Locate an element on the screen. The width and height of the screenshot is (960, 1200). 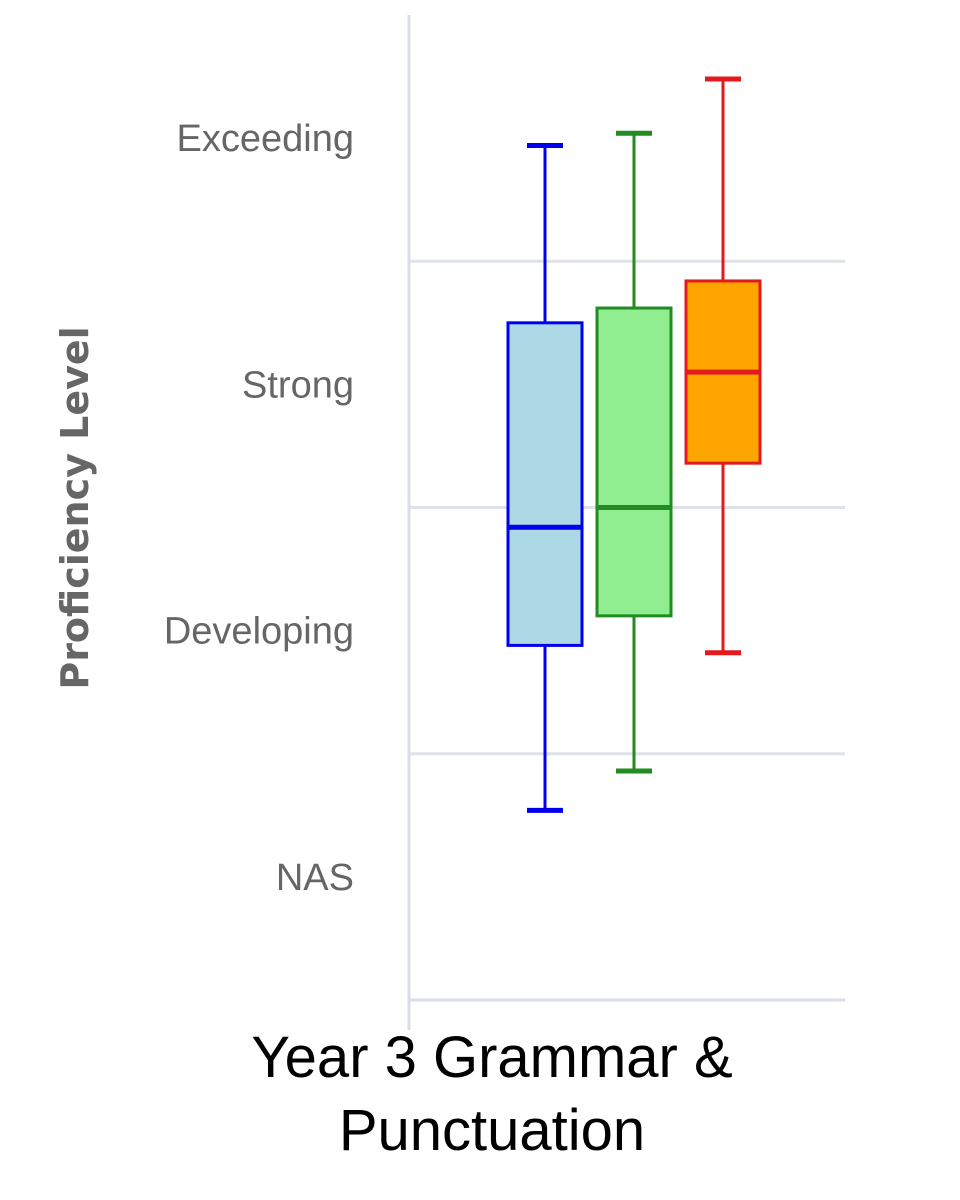
y-tick-labels: NAS Developing Strong Exceeding is located at coordinates (259, 508).